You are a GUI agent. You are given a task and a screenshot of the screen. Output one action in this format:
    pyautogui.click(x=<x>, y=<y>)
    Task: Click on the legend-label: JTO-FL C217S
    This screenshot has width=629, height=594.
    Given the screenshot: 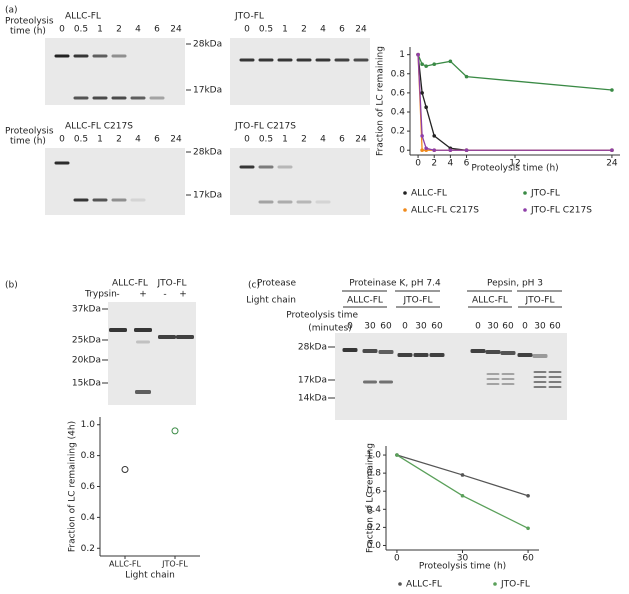 What is the action you would take?
    pyautogui.click(x=561, y=211)
    